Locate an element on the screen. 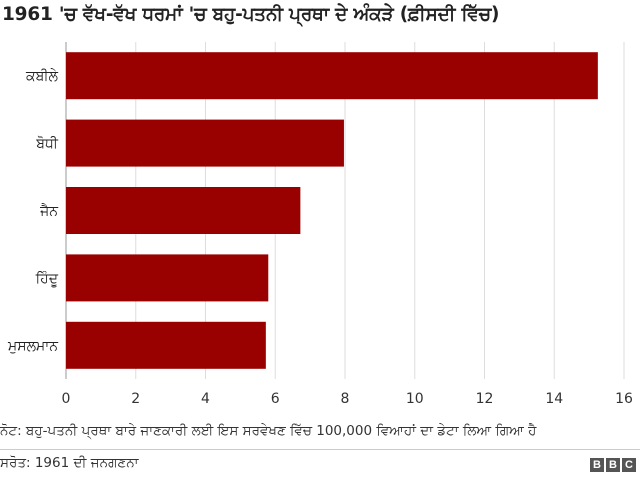 The height and width of the screenshot is (478, 640). x-tick-label: 8 is located at coordinates (345, 399).